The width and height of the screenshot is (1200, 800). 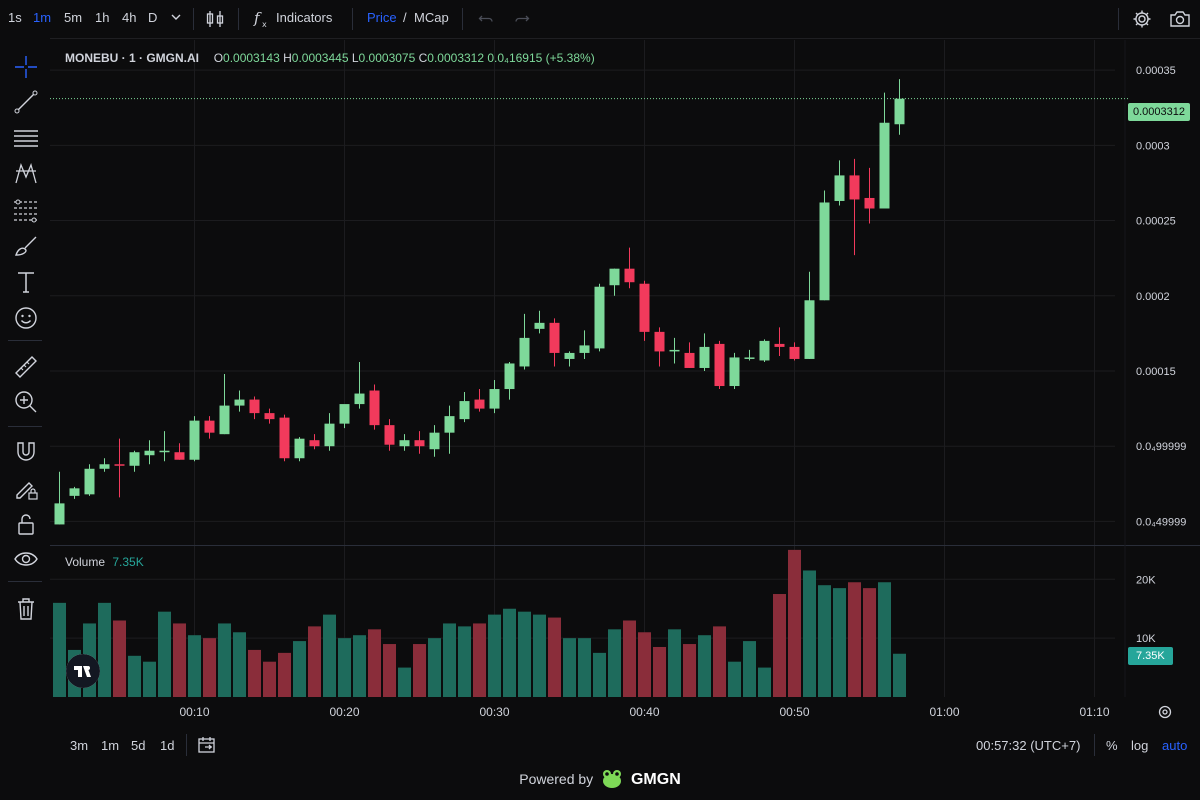 What do you see at coordinates (26, 246) in the screenshot?
I see `brush-icon` at bounding box center [26, 246].